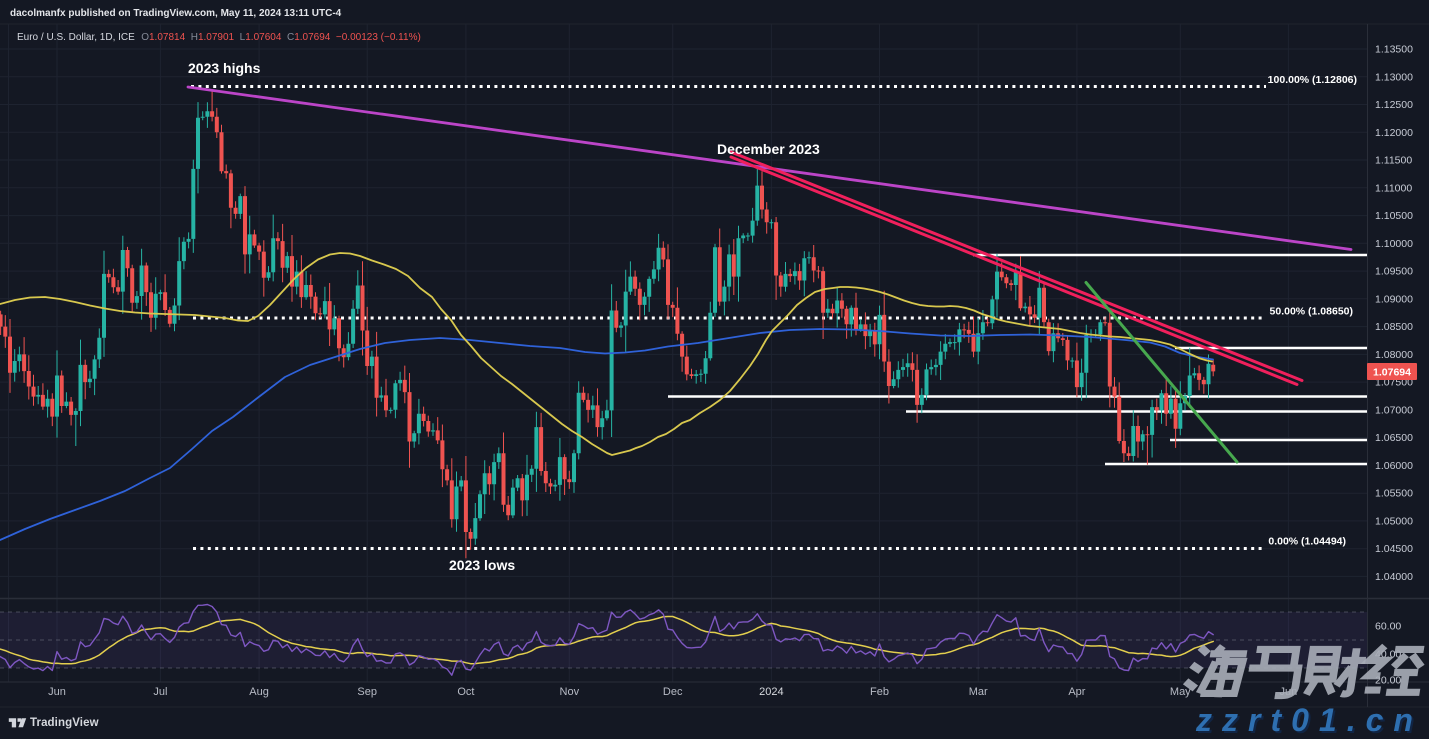 The width and height of the screenshot is (1429, 739). Describe the element at coordinates (1388, 627) in the screenshot. I see `svg-text: 60.00` at that location.